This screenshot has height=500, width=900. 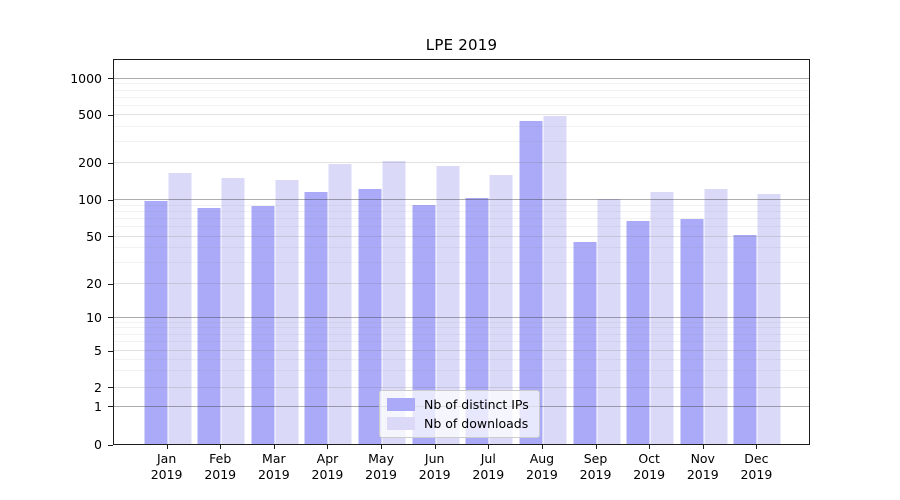 What do you see at coordinates (542, 466) in the screenshot?
I see `x-tick-label: Aug 2019` at bounding box center [542, 466].